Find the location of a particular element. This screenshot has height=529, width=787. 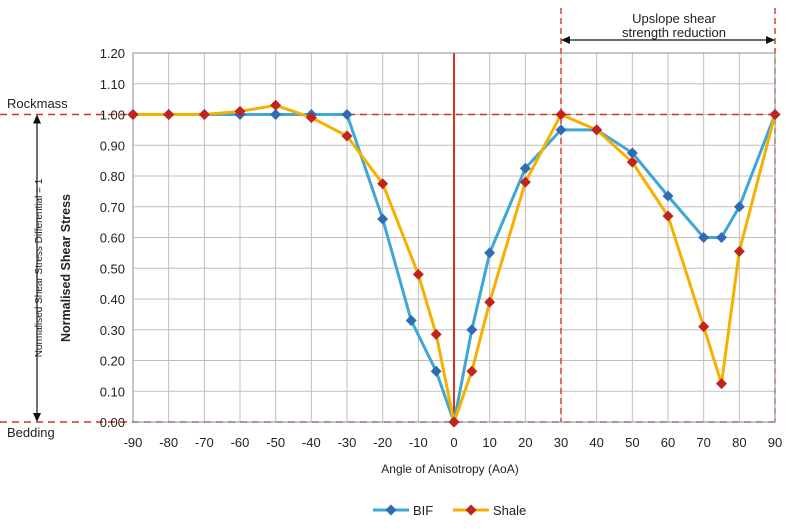

y-tick-label: 0.00 is located at coordinates (112, 422).